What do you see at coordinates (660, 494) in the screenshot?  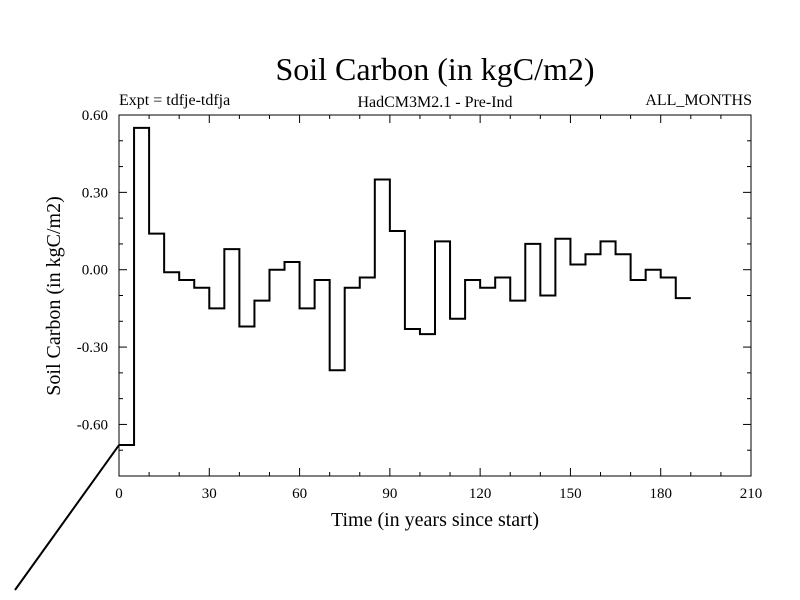 I see `x-tick-label: 180` at bounding box center [660, 494].